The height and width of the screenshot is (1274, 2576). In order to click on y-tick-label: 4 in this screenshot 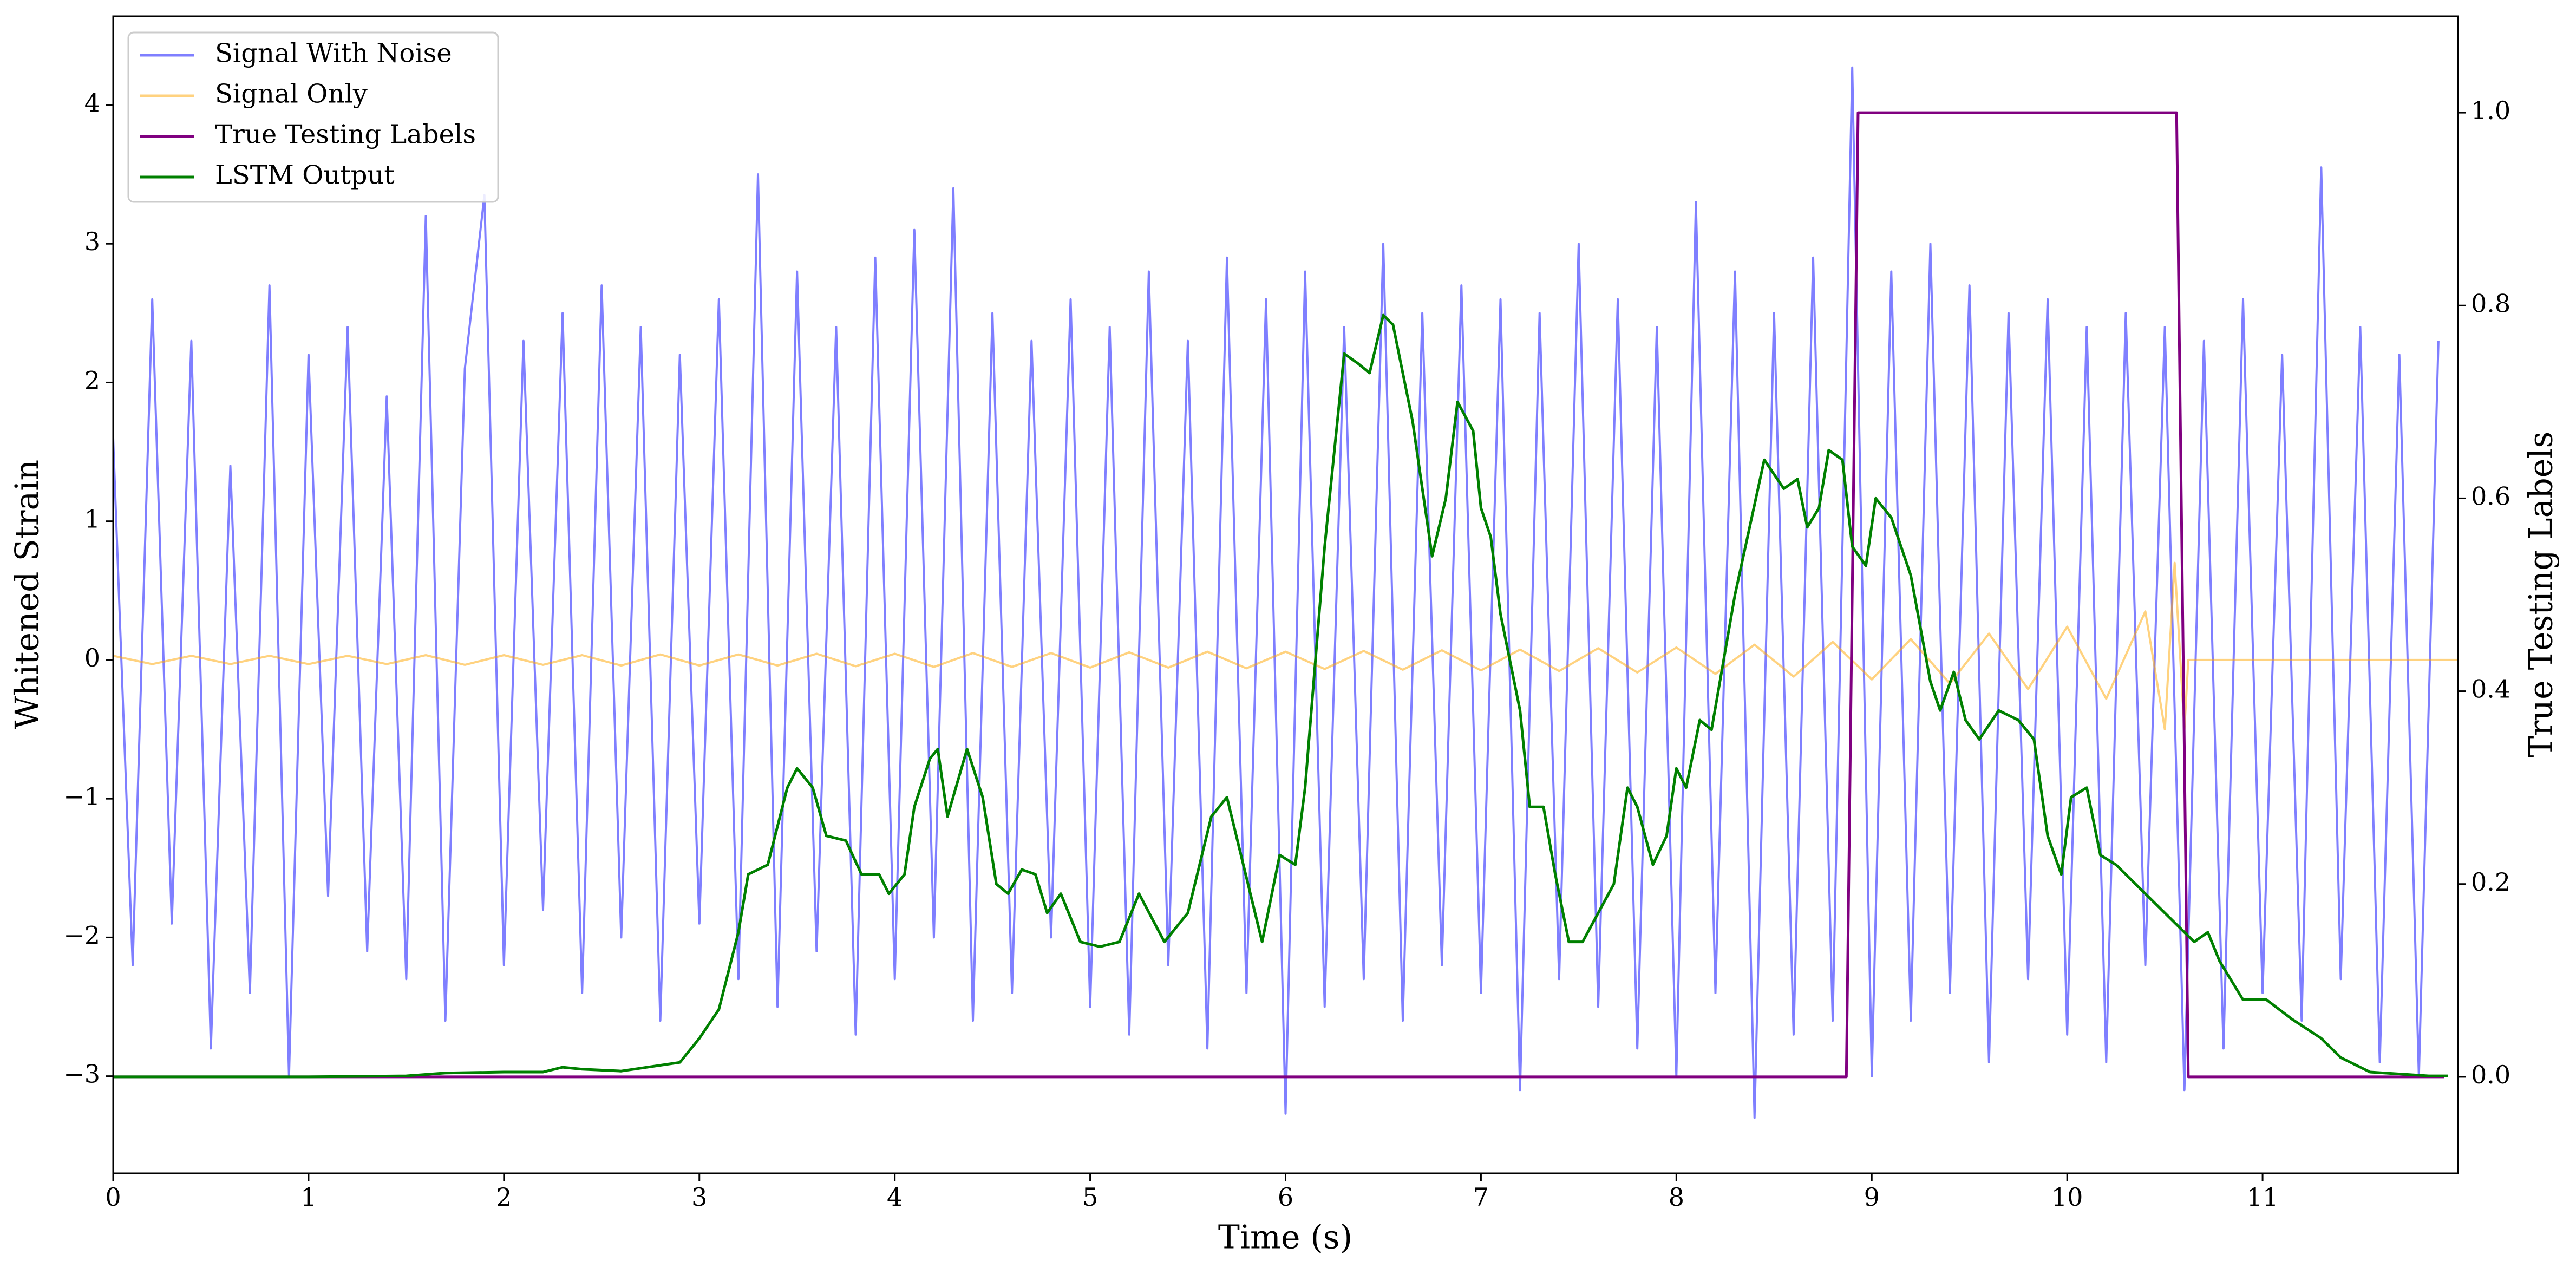, I will do `click(92, 102)`.